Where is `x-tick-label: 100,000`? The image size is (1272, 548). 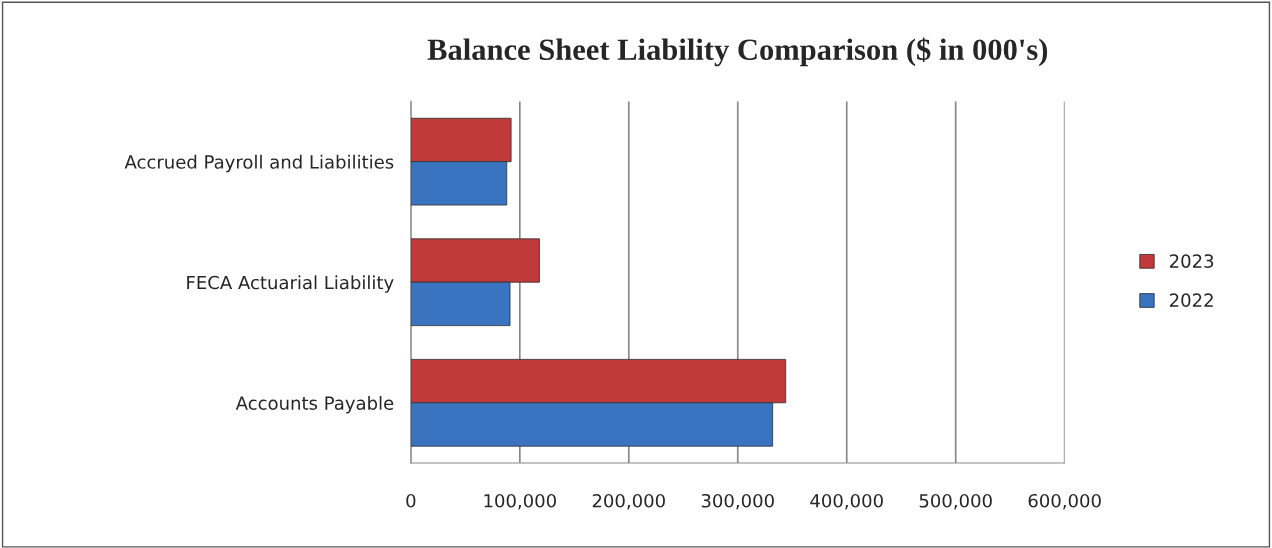
x-tick-label: 100,000 is located at coordinates (520, 501).